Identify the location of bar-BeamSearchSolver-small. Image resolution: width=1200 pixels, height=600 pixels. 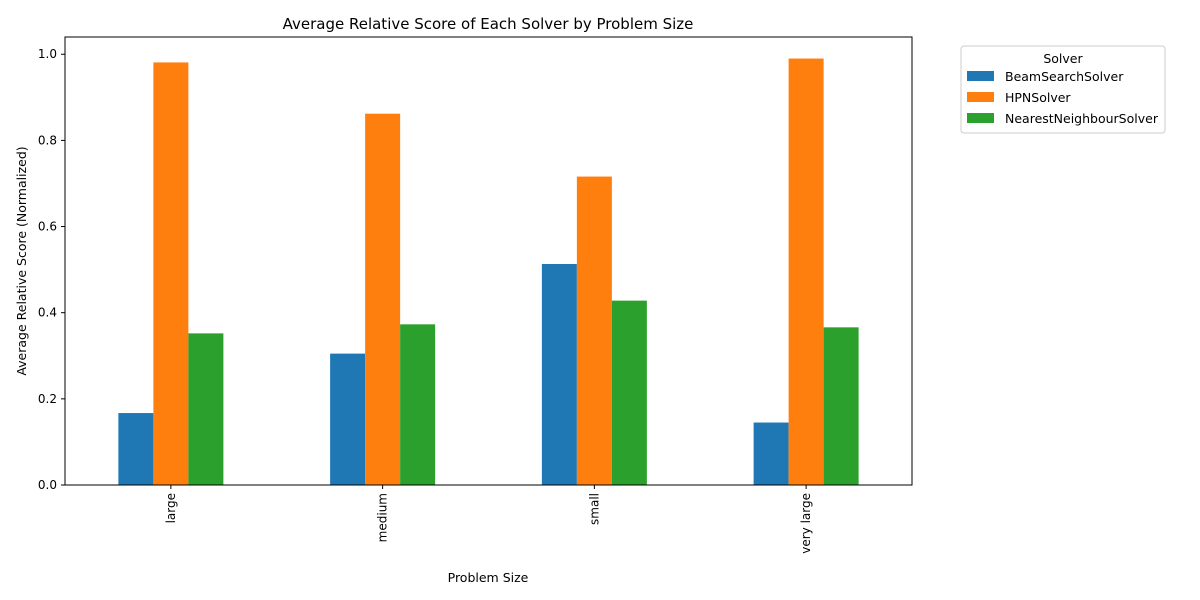
(559, 374).